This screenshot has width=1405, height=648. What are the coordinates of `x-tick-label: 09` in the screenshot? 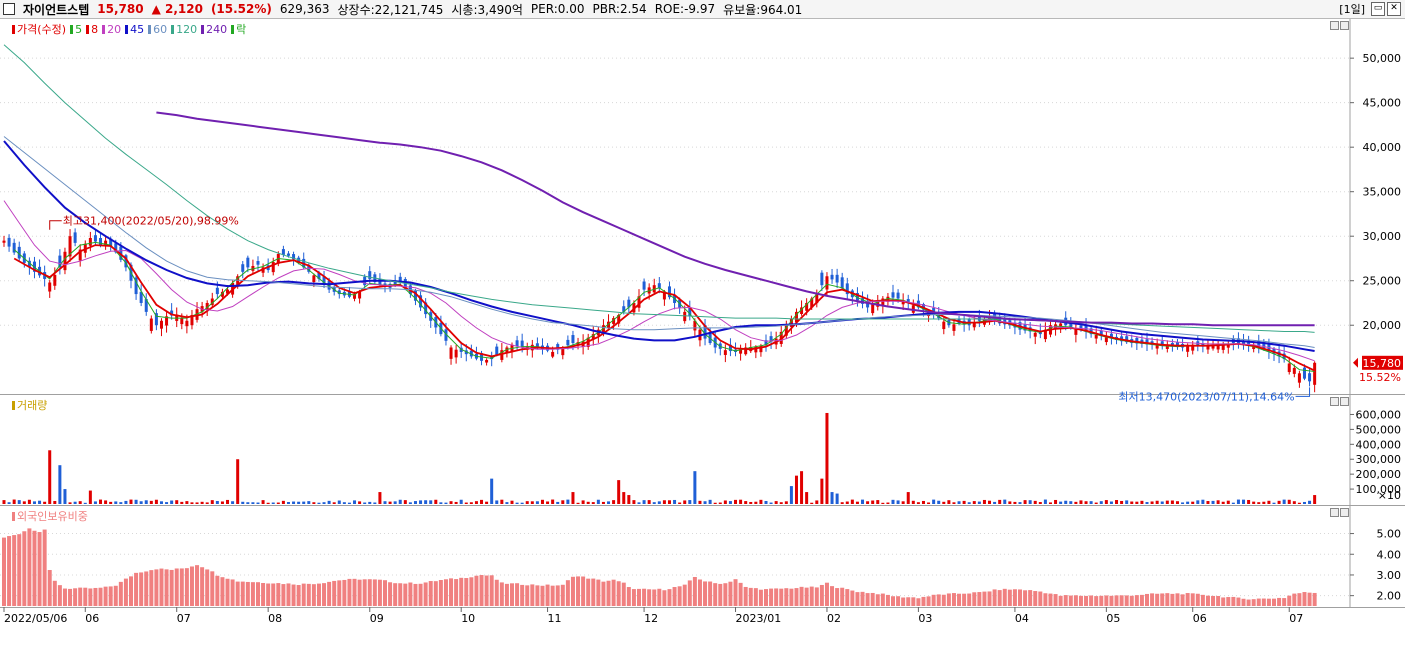 It's located at (377, 618).